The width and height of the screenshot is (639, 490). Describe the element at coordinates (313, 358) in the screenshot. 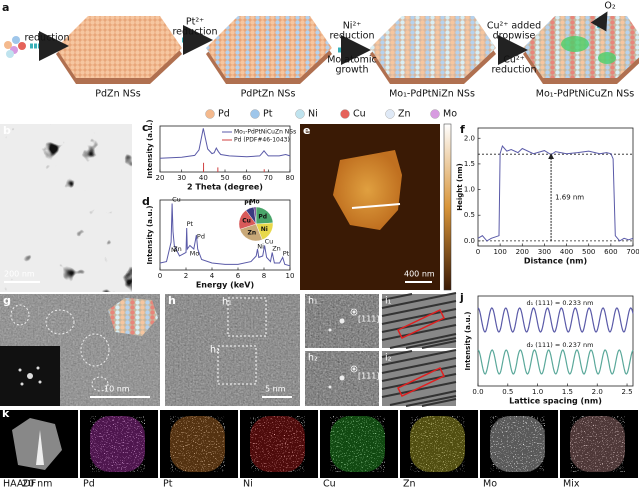

I see `panel-label: h₂` at that location.